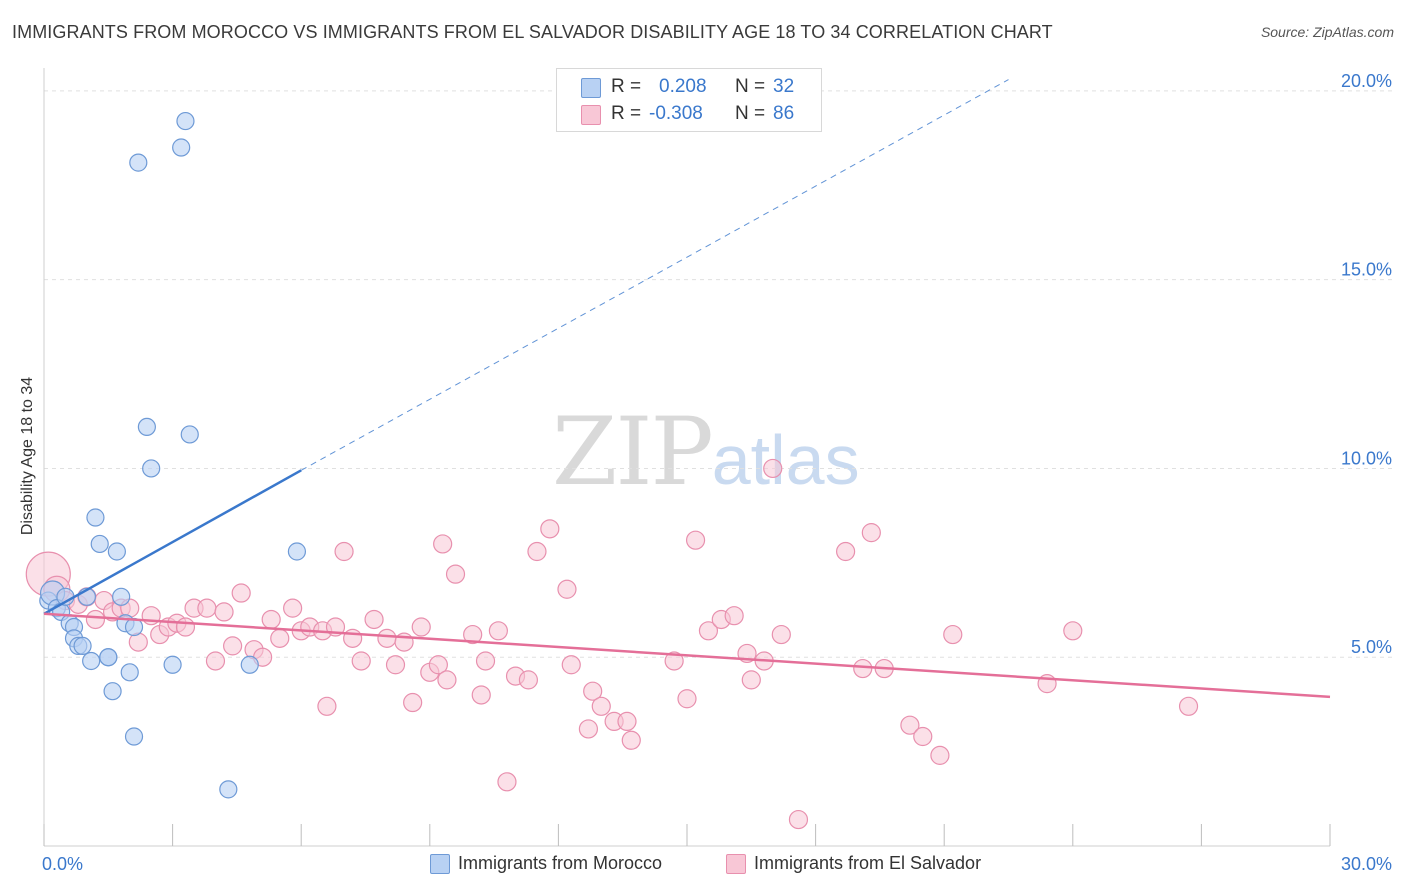 The image size is (1406, 892). What do you see at coordinates (750, 113) in the screenshot?
I see `el-salvador-n-label: N =` at bounding box center [750, 113].